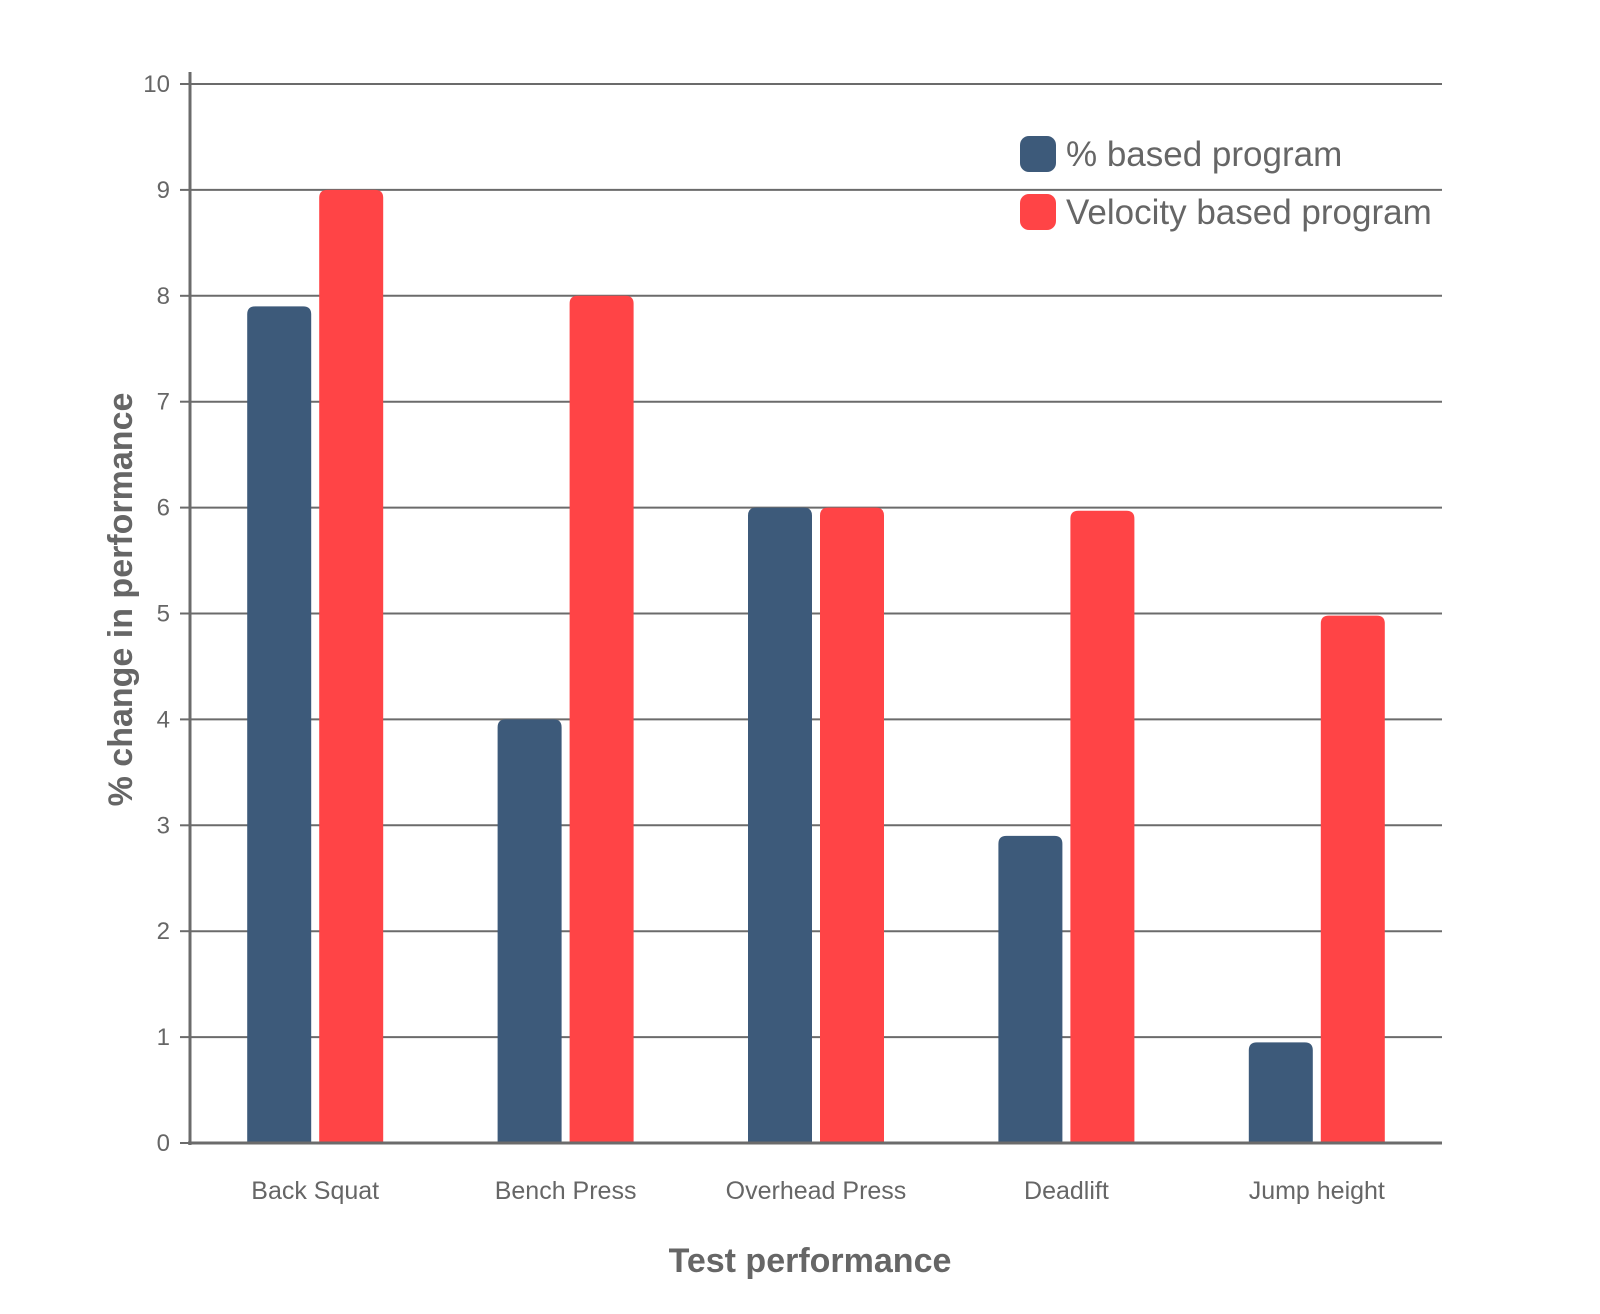 This screenshot has width=1600, height=1314. Describe the element at coordinates (1317, 1191) in the screenshot. I see `x-category-label: Jump height` at that location.